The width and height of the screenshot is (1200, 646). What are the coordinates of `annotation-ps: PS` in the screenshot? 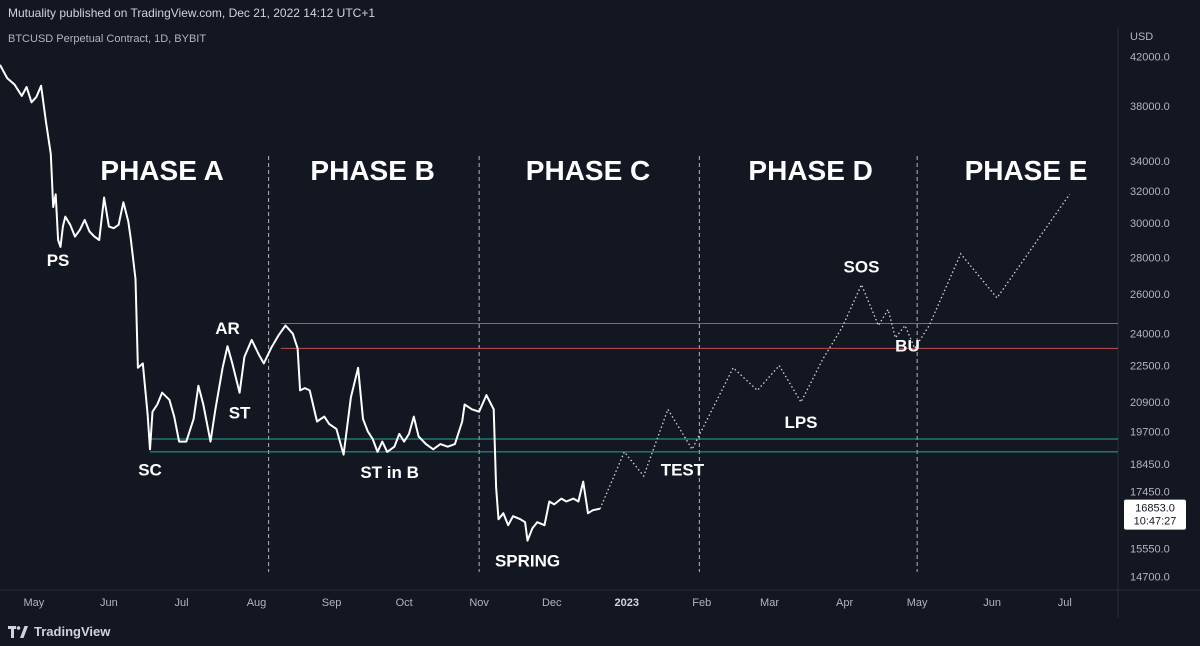 It's located at (58, 260).